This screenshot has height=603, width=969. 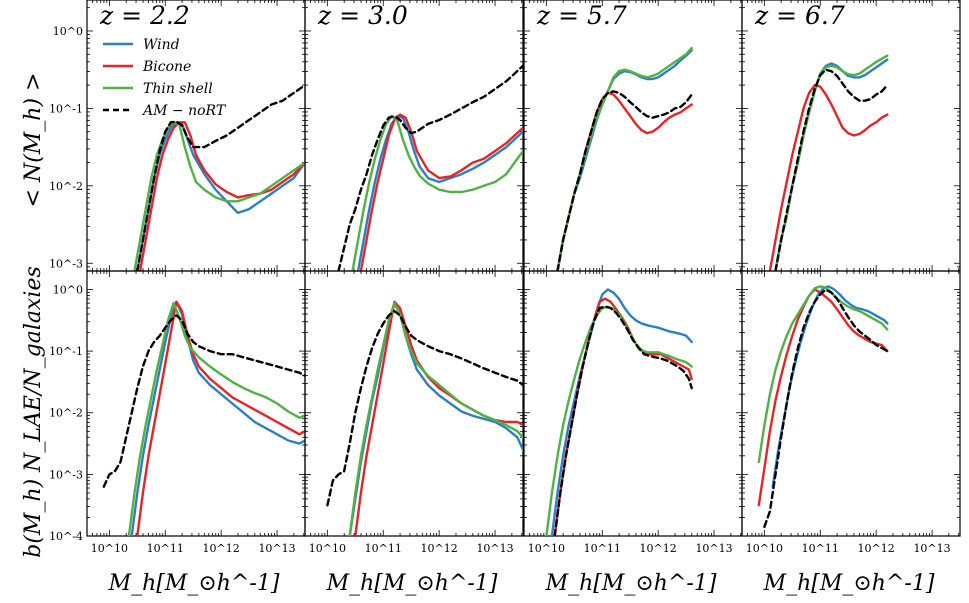 What do you see at coordinates (412, 583) in the screenshot?
I see `x-axis-label-2: M_h[M_⊙h^-1]` at bounding box center [412, 583].